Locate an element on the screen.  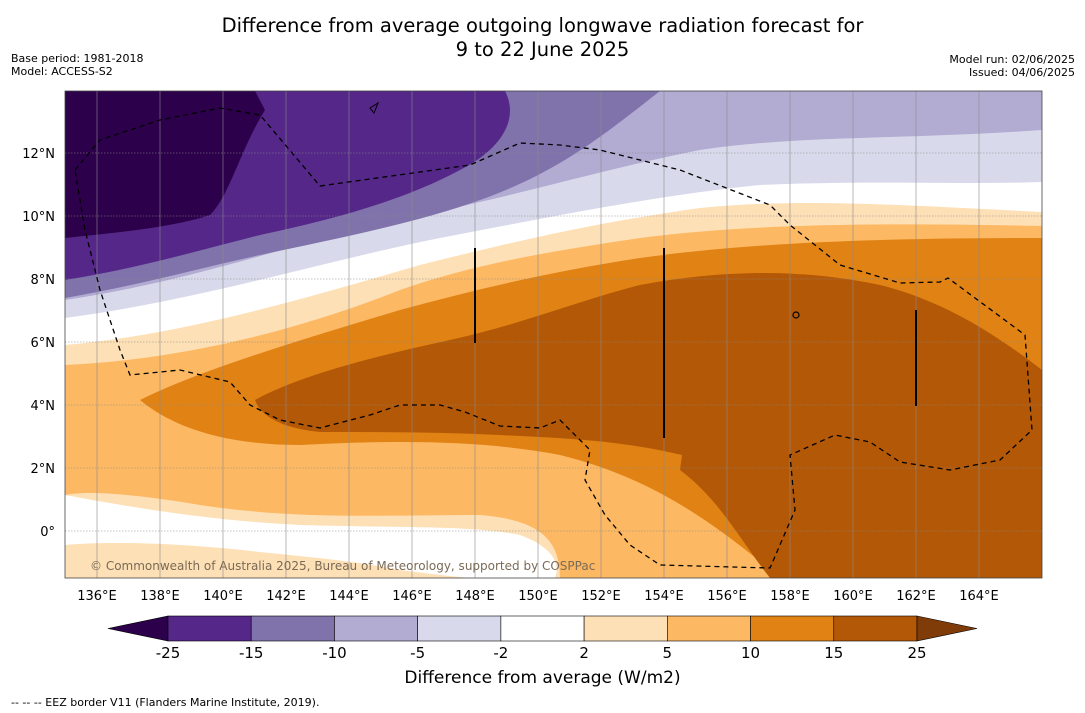
lon-tick-5: 146°E is located at coordinates (412, 596).